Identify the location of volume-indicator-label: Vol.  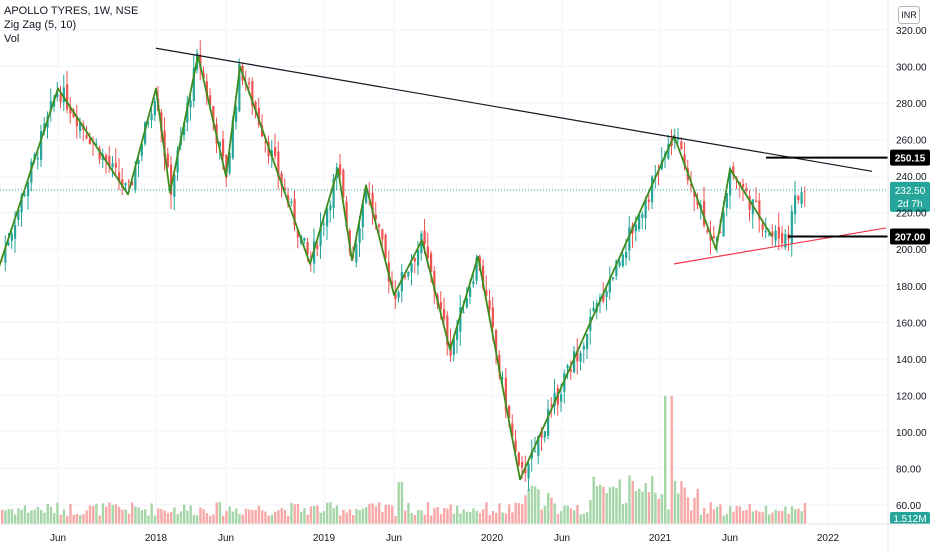
(12, 39).